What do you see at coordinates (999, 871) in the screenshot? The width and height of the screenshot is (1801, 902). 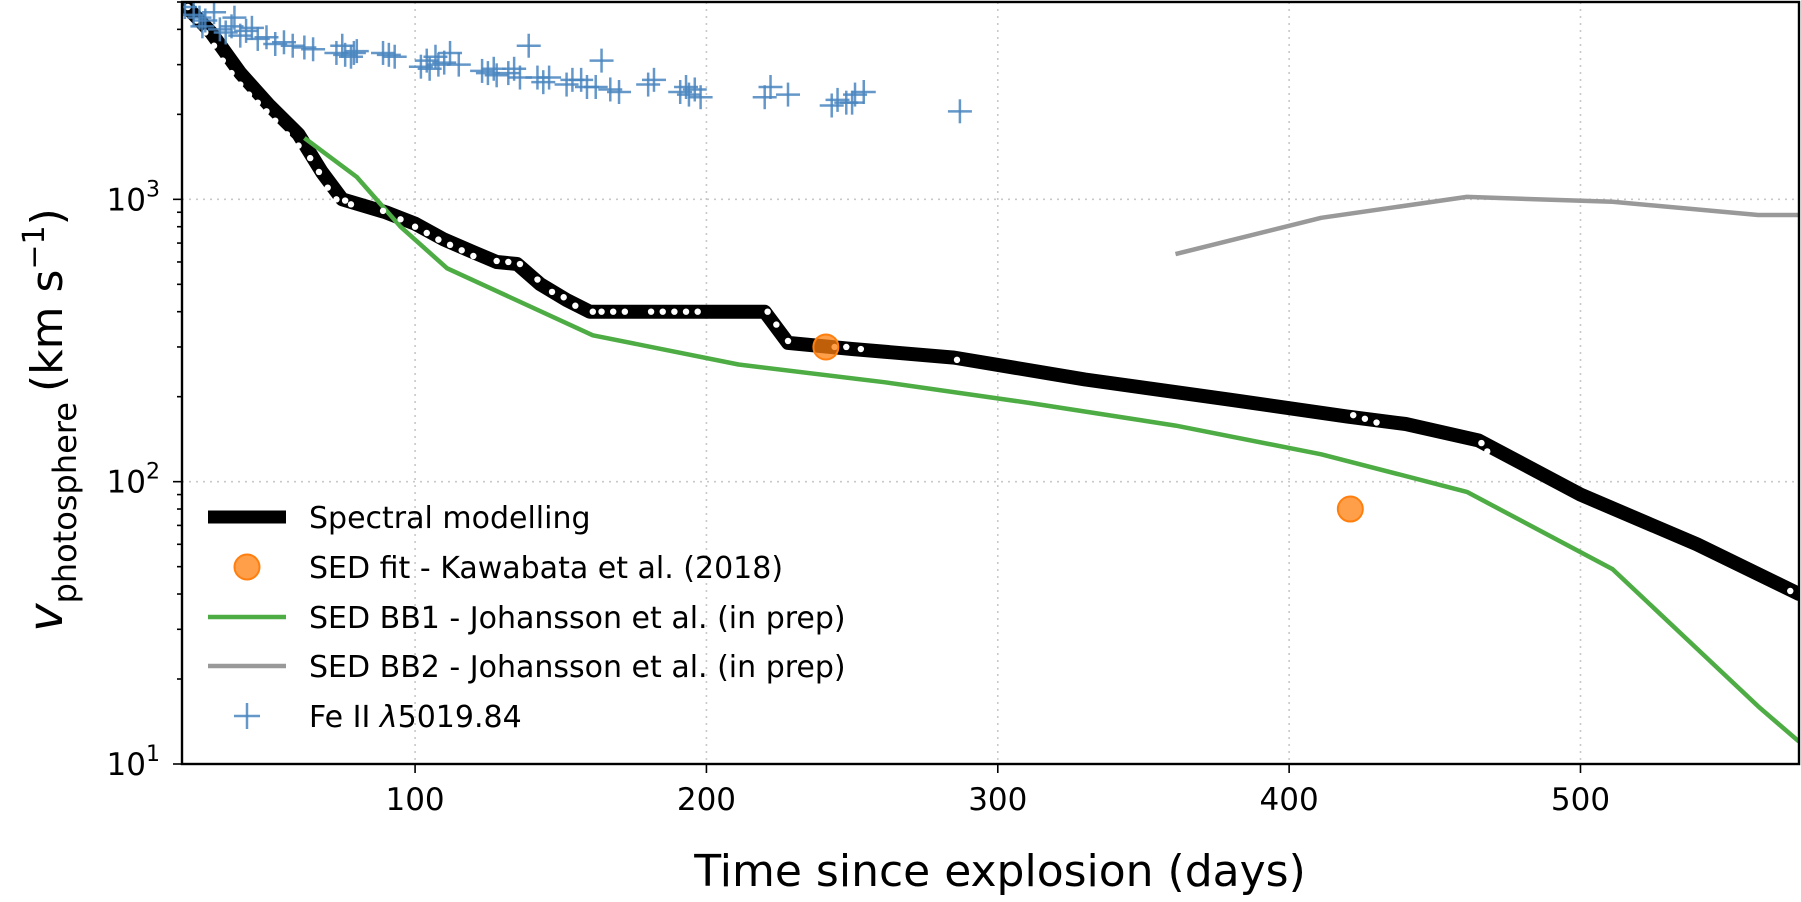 I see `x-axis-label: Time since explosion (days)` at bounding box center [999, 871].